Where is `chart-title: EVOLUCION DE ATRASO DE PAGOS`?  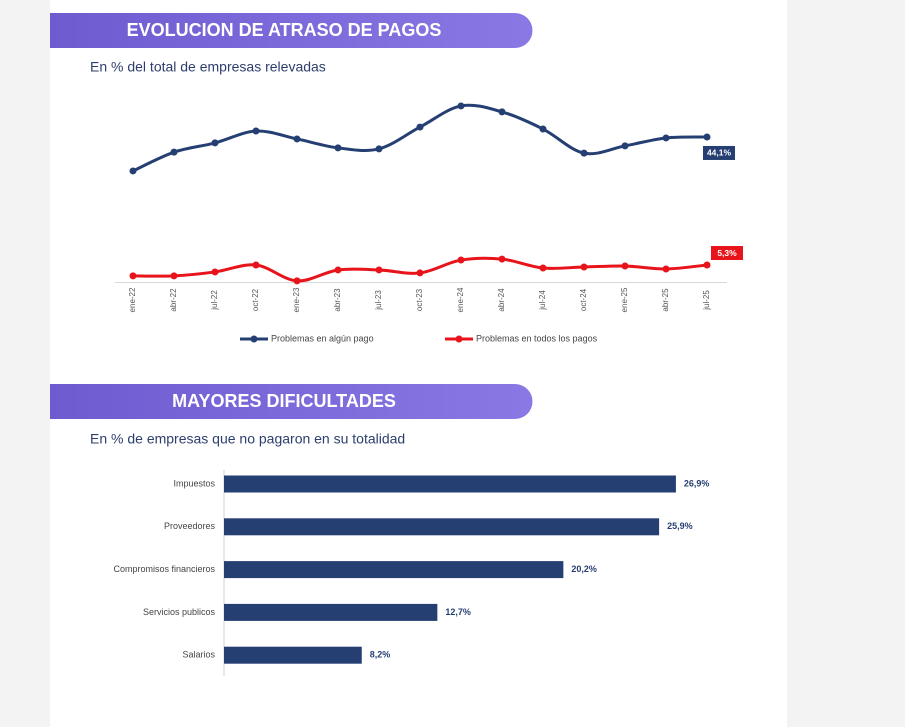 chart-title: EVOLUCION DE ATRASO DE PAGOS is located at coordinates (284, 30).